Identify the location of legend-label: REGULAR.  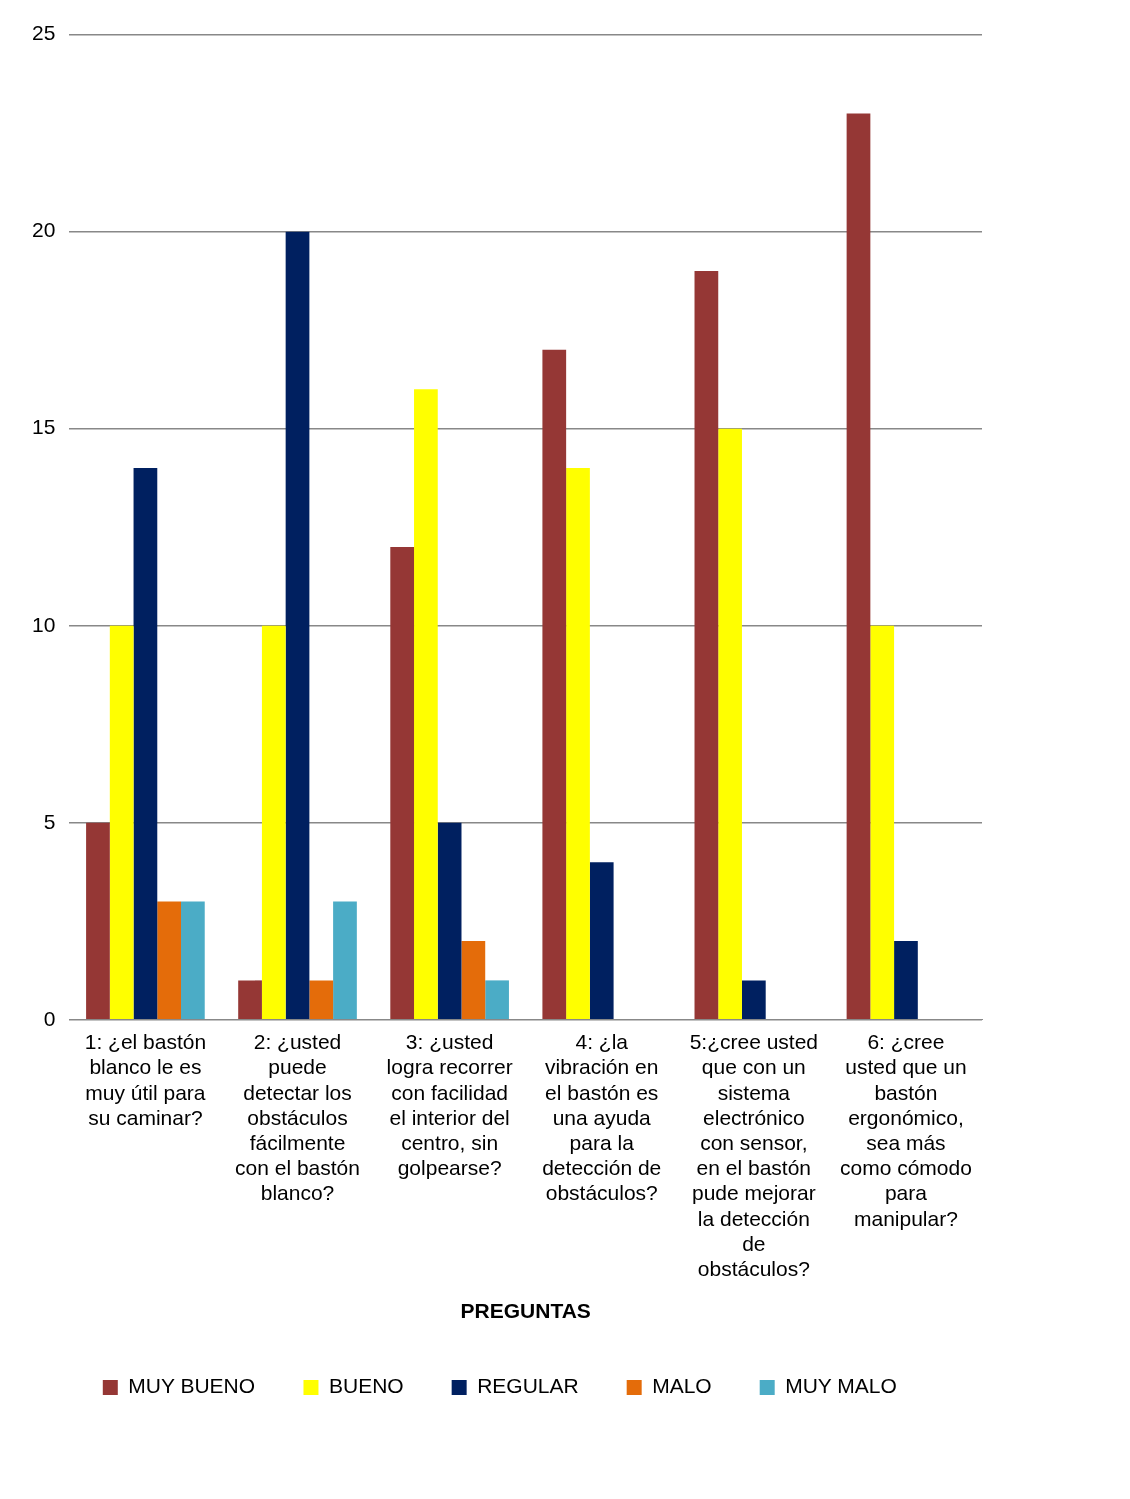
(528, 1386).